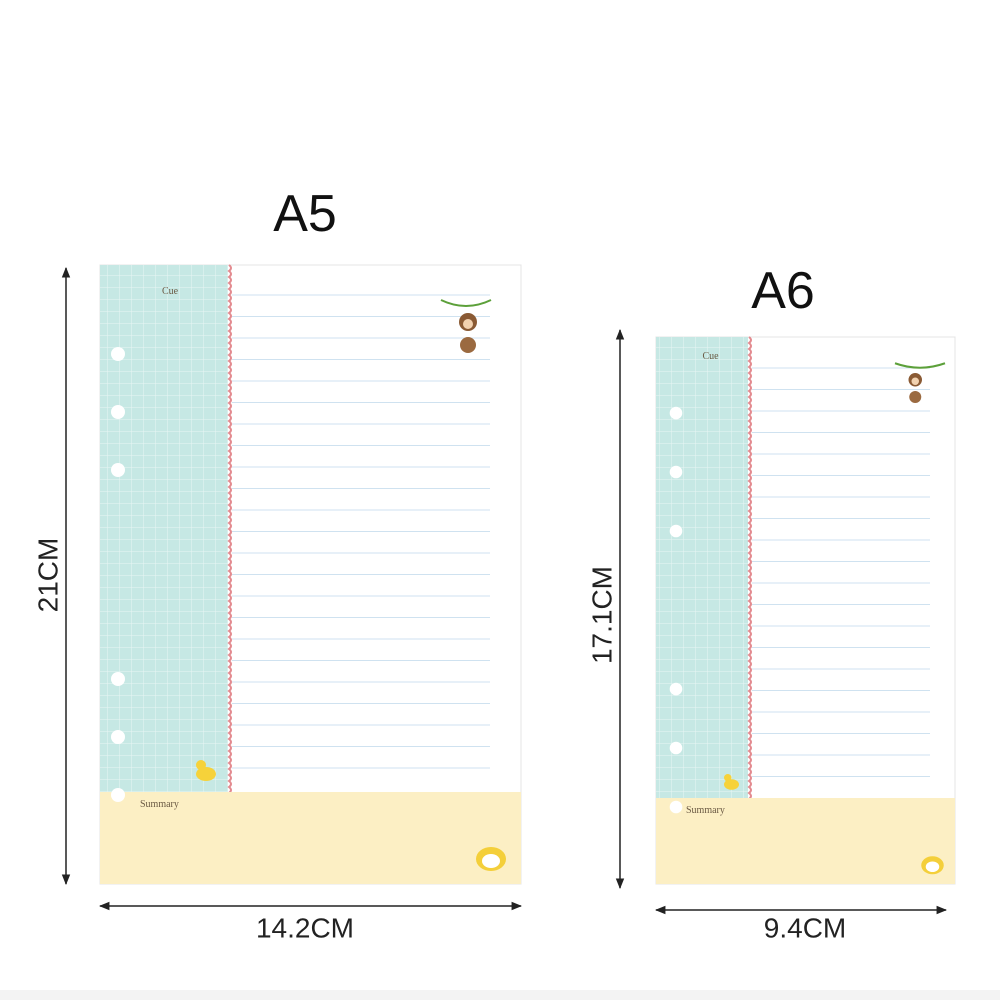  Describe the element at coordinates (500, 995) in the screenshot. I see `bottom-strip` at that location.